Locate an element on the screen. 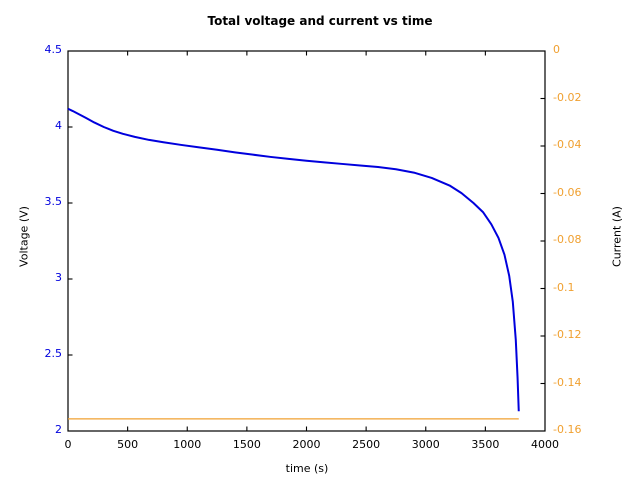 This screenshot has height=480, width=640. y-tick-label-right: -0.04 is located at coordinates (567, 144).